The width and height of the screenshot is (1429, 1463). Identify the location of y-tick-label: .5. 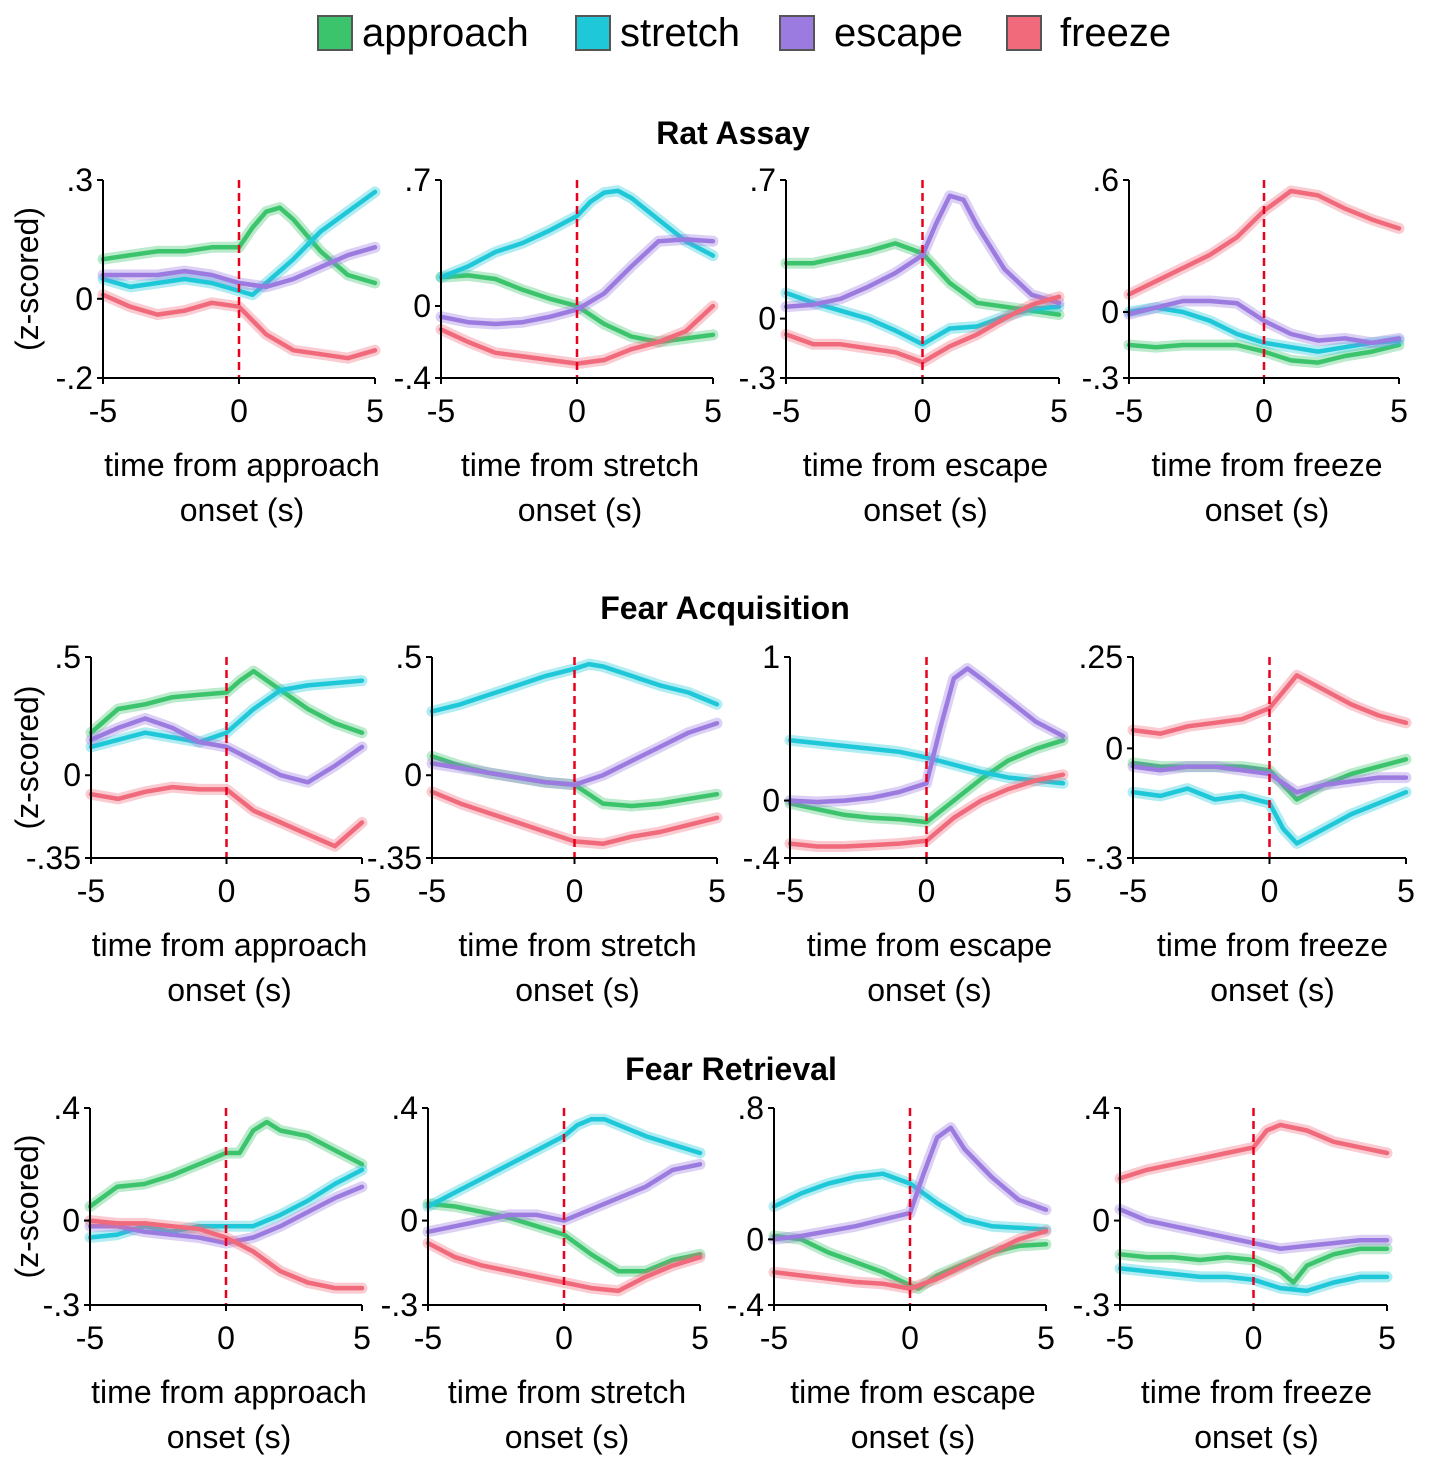
(67, 657).